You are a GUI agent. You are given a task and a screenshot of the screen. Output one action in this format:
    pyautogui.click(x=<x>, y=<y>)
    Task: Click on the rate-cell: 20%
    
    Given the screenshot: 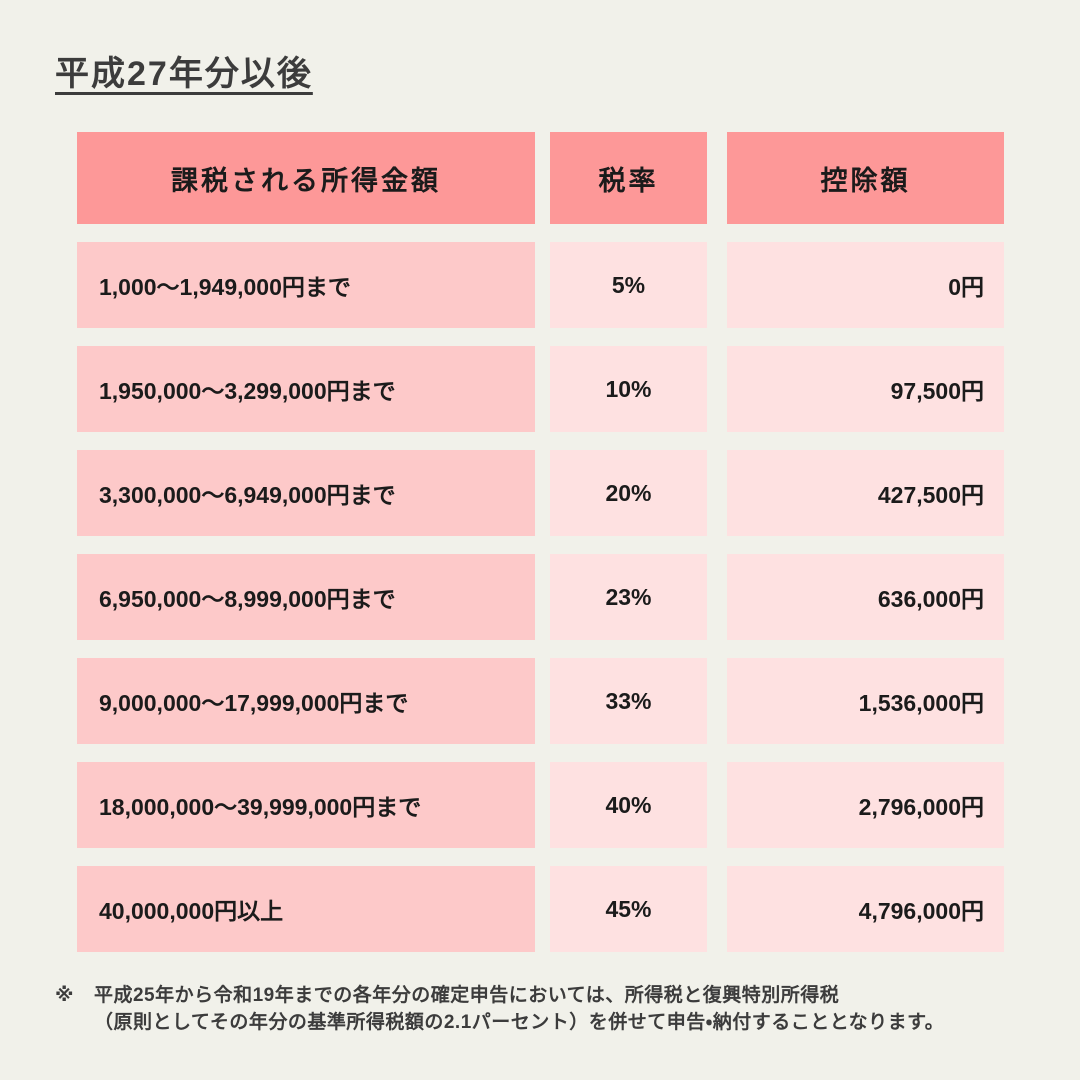 What is the action you would take?
    pyautogui.click(x=628, y=493)
    